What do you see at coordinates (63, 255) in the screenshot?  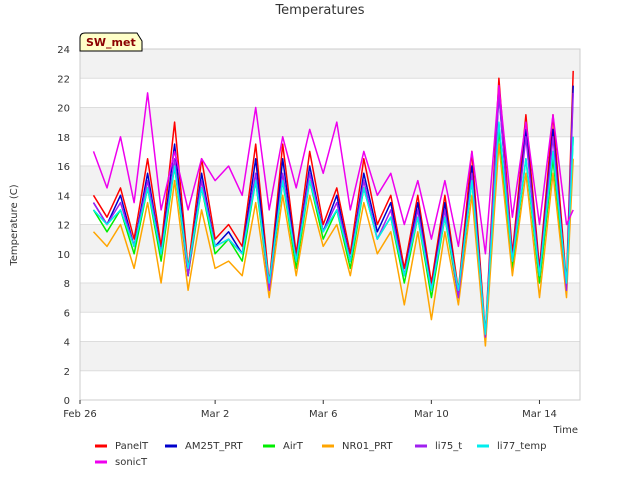 I see `y-tick-label: 10` at bounding box center [63, 255].